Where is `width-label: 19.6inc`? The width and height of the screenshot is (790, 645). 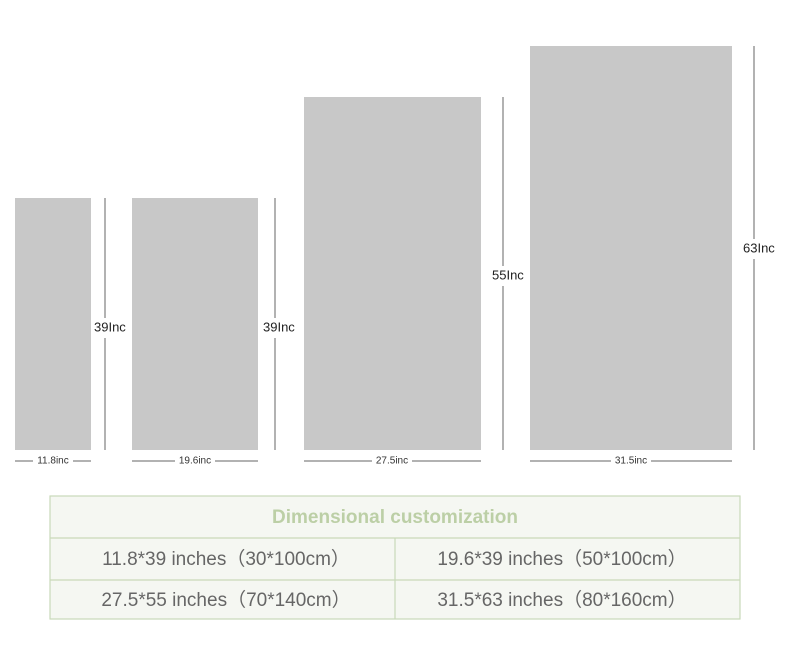
width-label: 19.6inc is located at coordinates (195, 461).